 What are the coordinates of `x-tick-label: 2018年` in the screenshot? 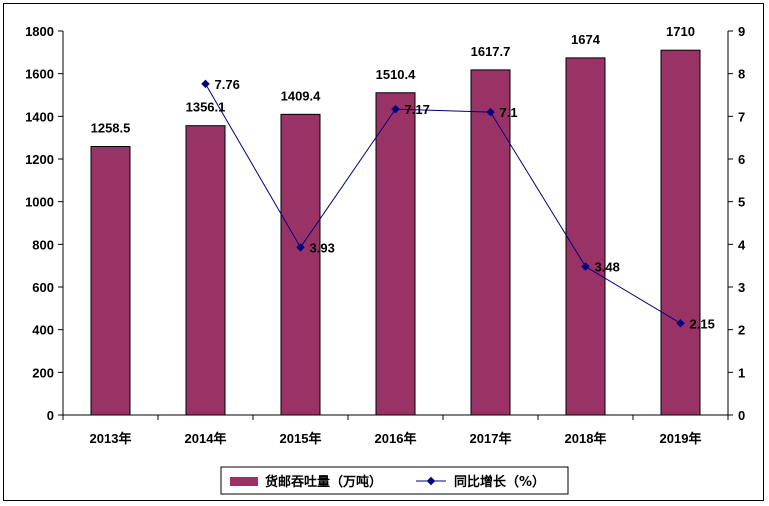 It's located at (586, 438).